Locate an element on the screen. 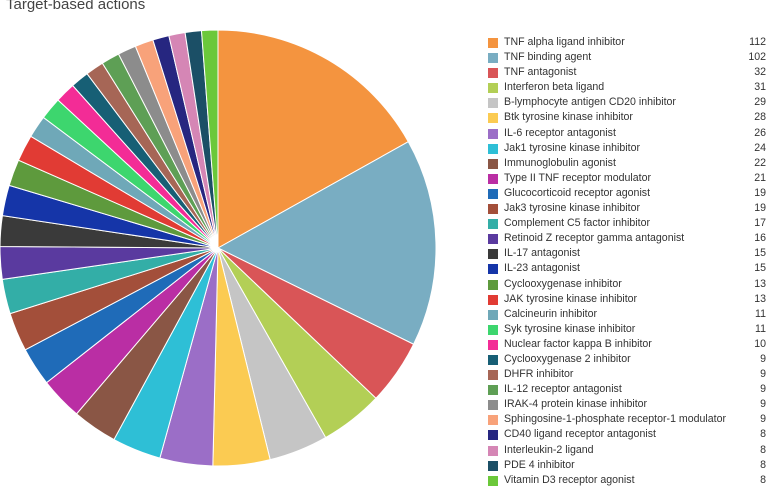 This screenshot has width=779, height=488. legend-value: 26 is located at coordinates (760, 132).